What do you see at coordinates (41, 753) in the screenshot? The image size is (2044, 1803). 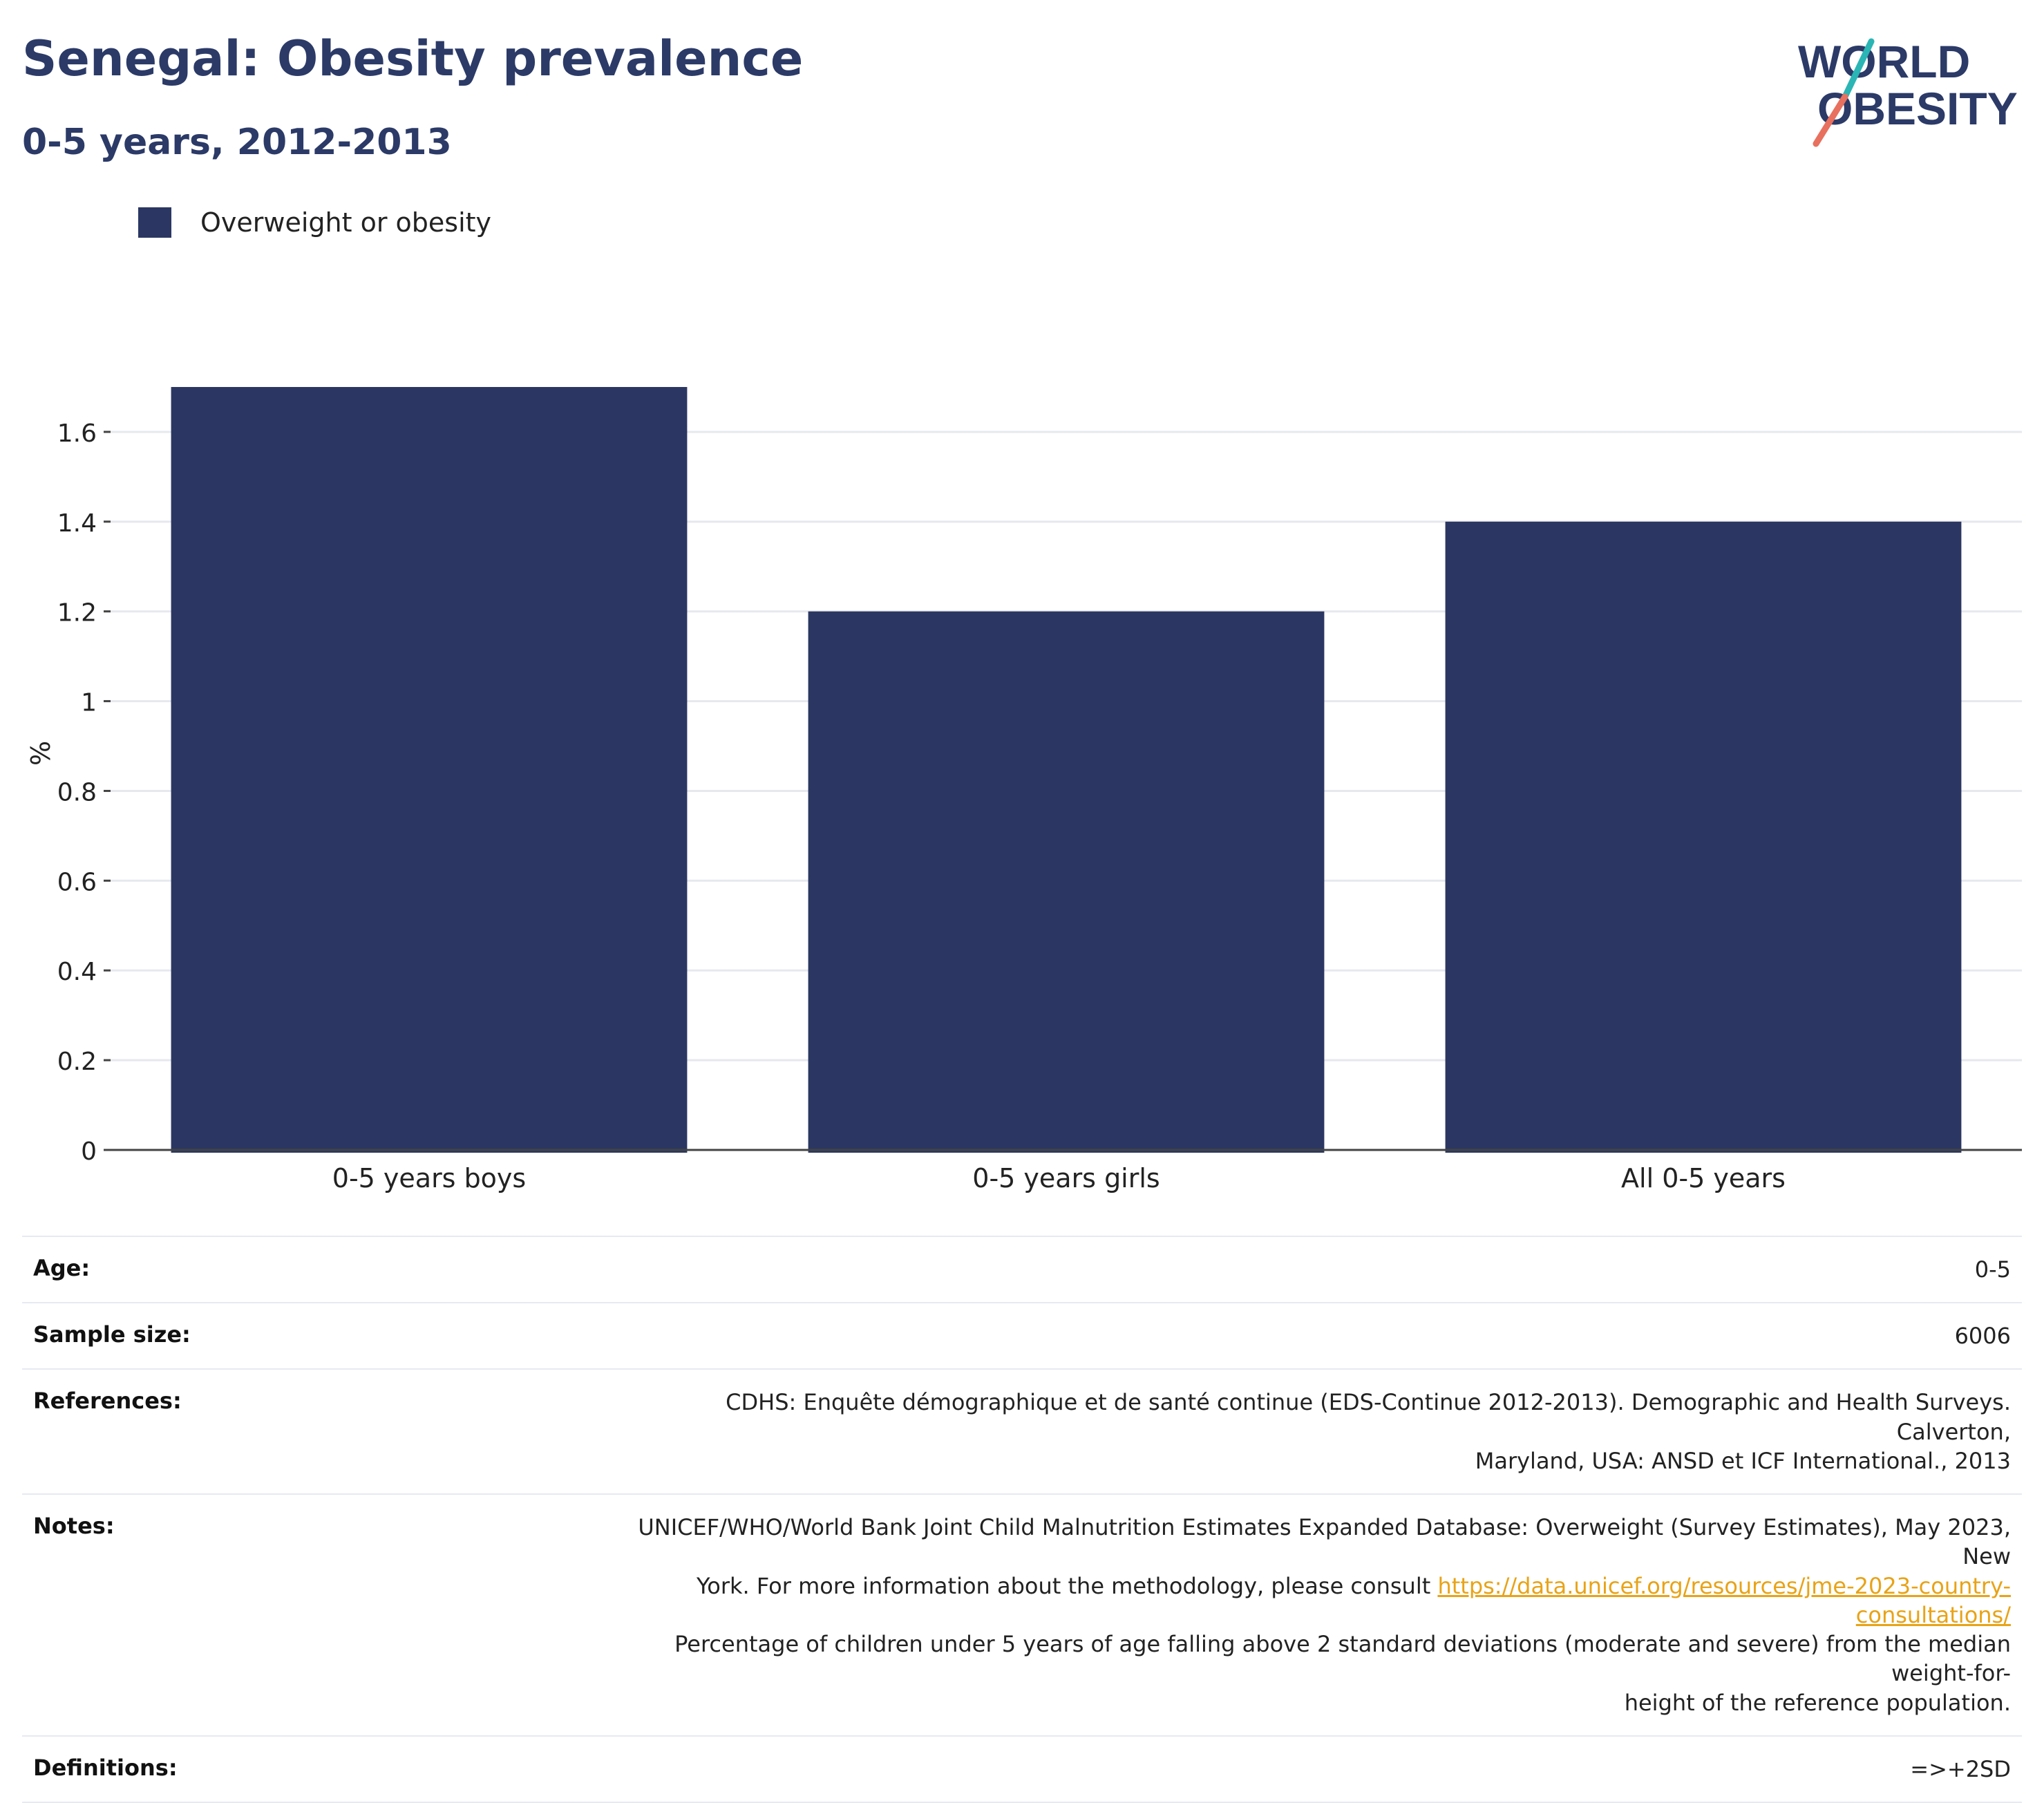 I see `y-axis-label: %` at bounding box center [41, 753].